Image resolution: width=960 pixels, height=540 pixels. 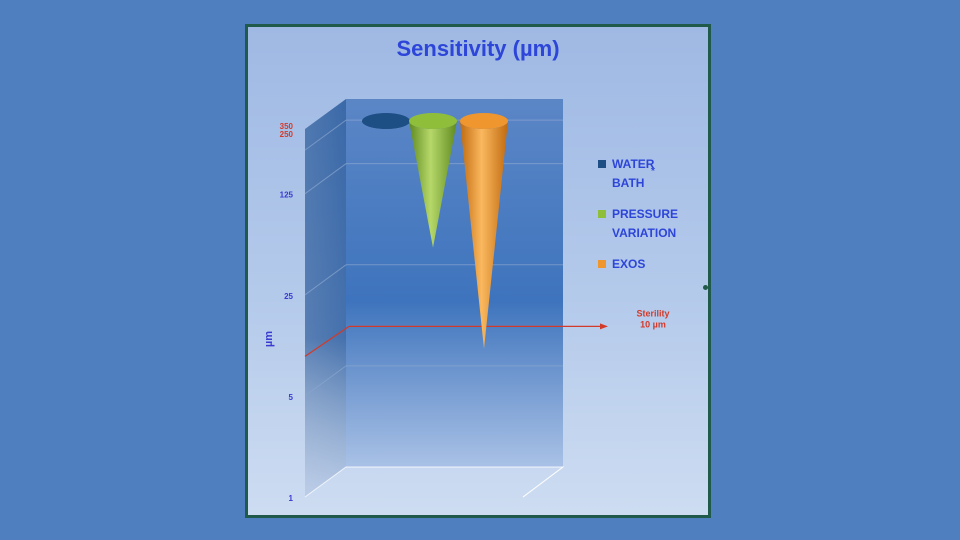 I want to click on y-tick-label: 125, so click(x=287, y=195).